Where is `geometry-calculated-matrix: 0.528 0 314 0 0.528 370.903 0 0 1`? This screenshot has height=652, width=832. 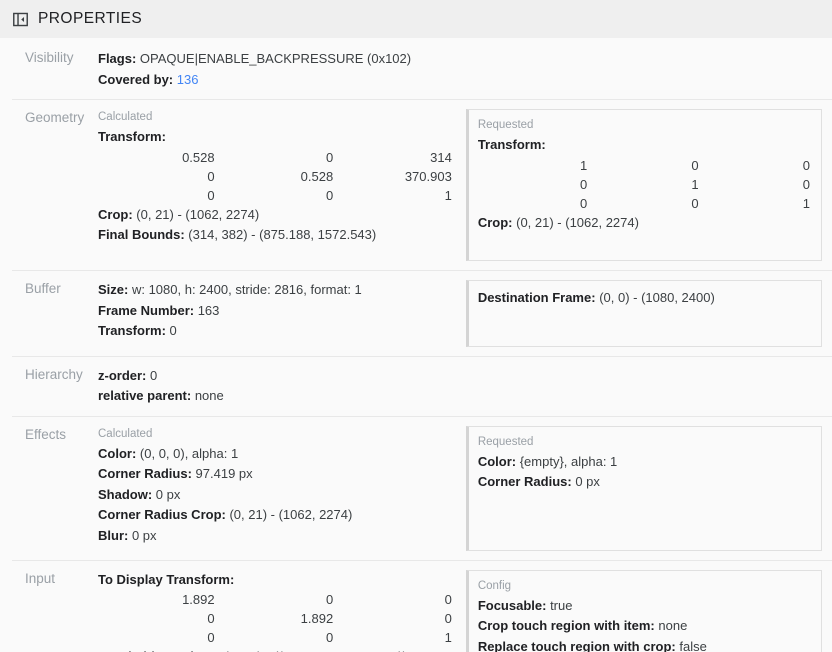 geometry-calculated-matrix: 0.528 0 314 0 0.528 370.903 0 0 1 is located at coordinates (276, 176).